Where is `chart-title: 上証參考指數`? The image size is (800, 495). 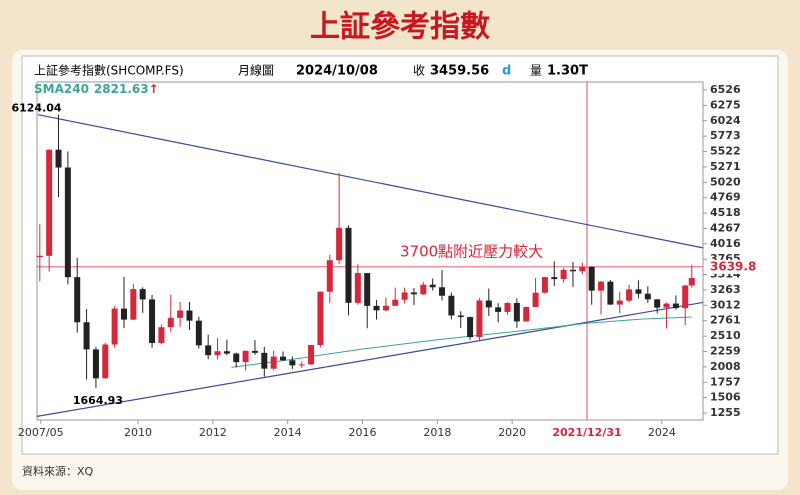 chart-title: 上証參考指數 is located at coordinates (400, 27).